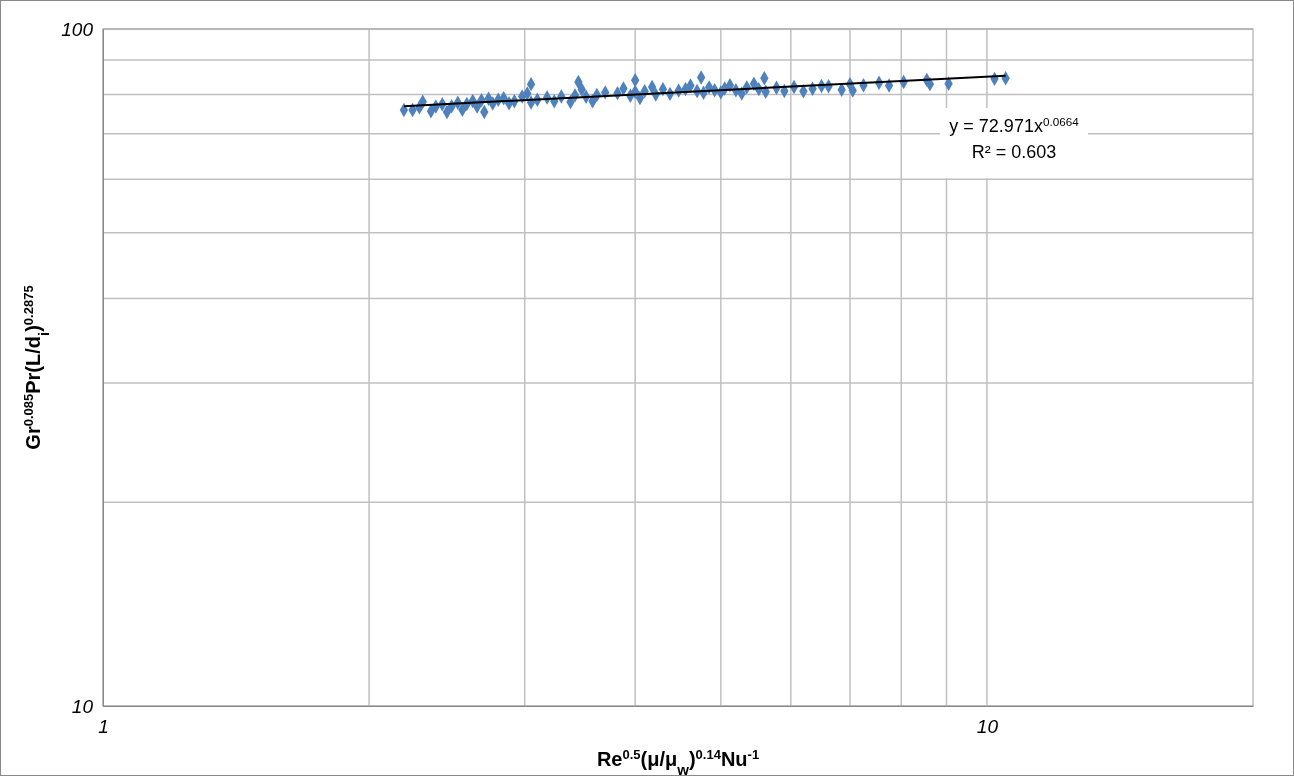 Image resolution: width=1294 pixels, height=776 pixels. What do you see at coordinates (1014, 152) in the screenshot?
I see `annotation: R² = 0.603` at bounding box center [1014, 152].